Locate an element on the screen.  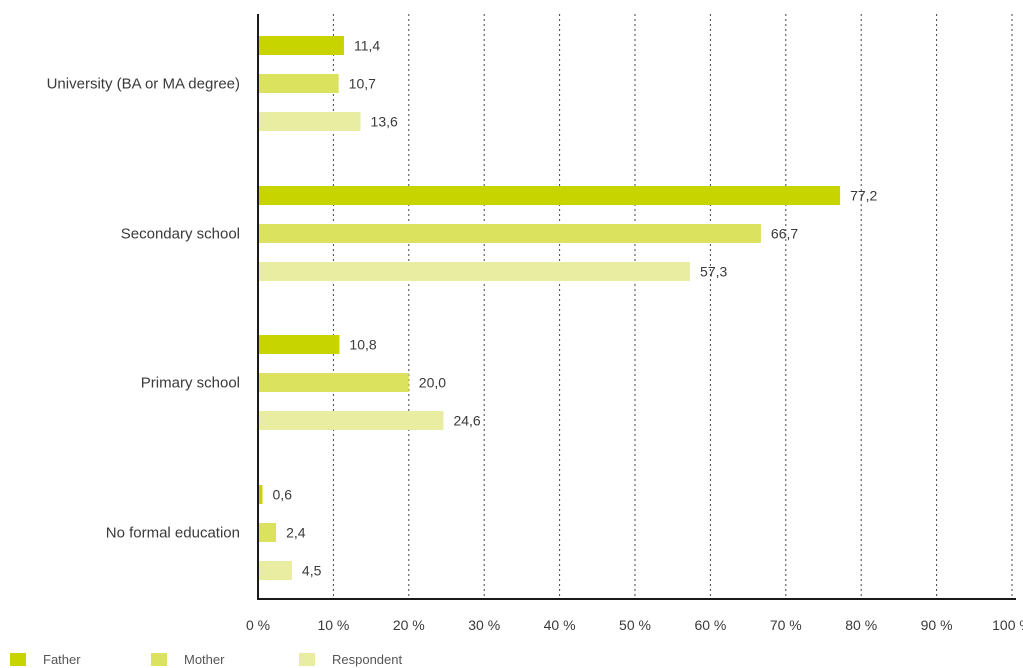
x-tick-label: 40 % is located at coordinates (560, 625).